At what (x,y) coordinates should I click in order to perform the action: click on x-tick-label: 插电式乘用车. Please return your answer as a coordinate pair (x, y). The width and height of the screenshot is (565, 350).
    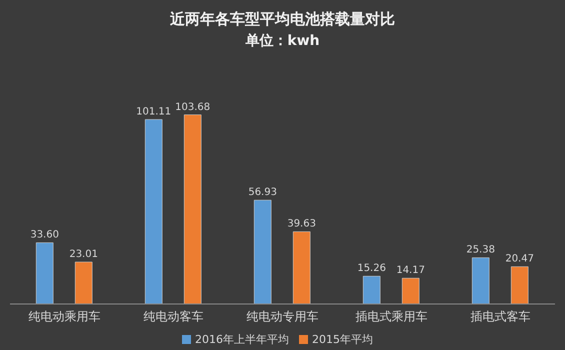
    Looking at the image, I should click on (392, 317).